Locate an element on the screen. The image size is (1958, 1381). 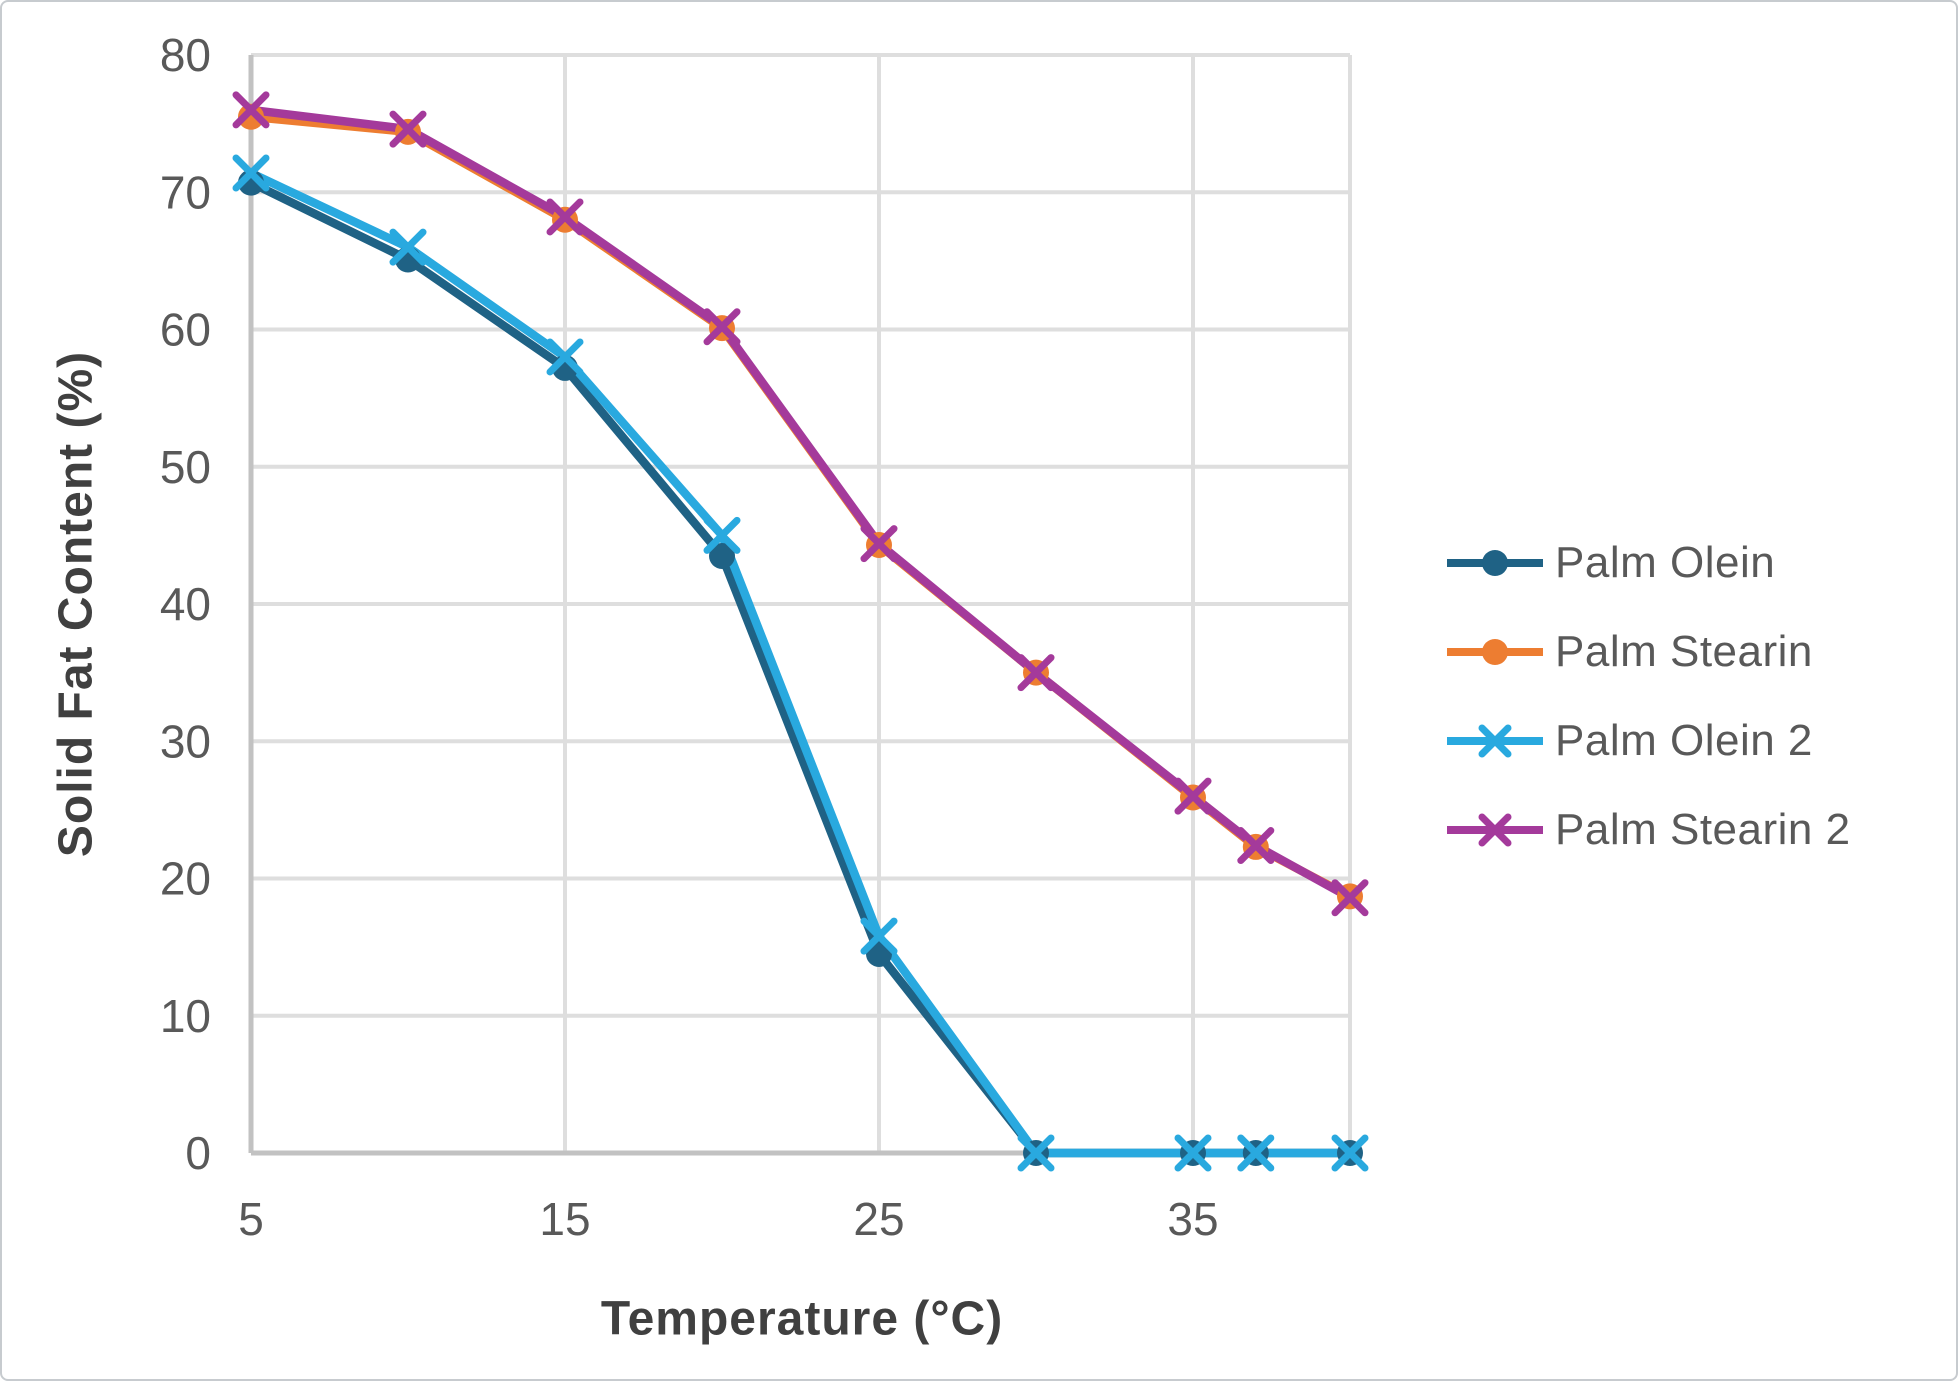
legend-item: Palm Olein 2 is located at coordinates (1648, 740).